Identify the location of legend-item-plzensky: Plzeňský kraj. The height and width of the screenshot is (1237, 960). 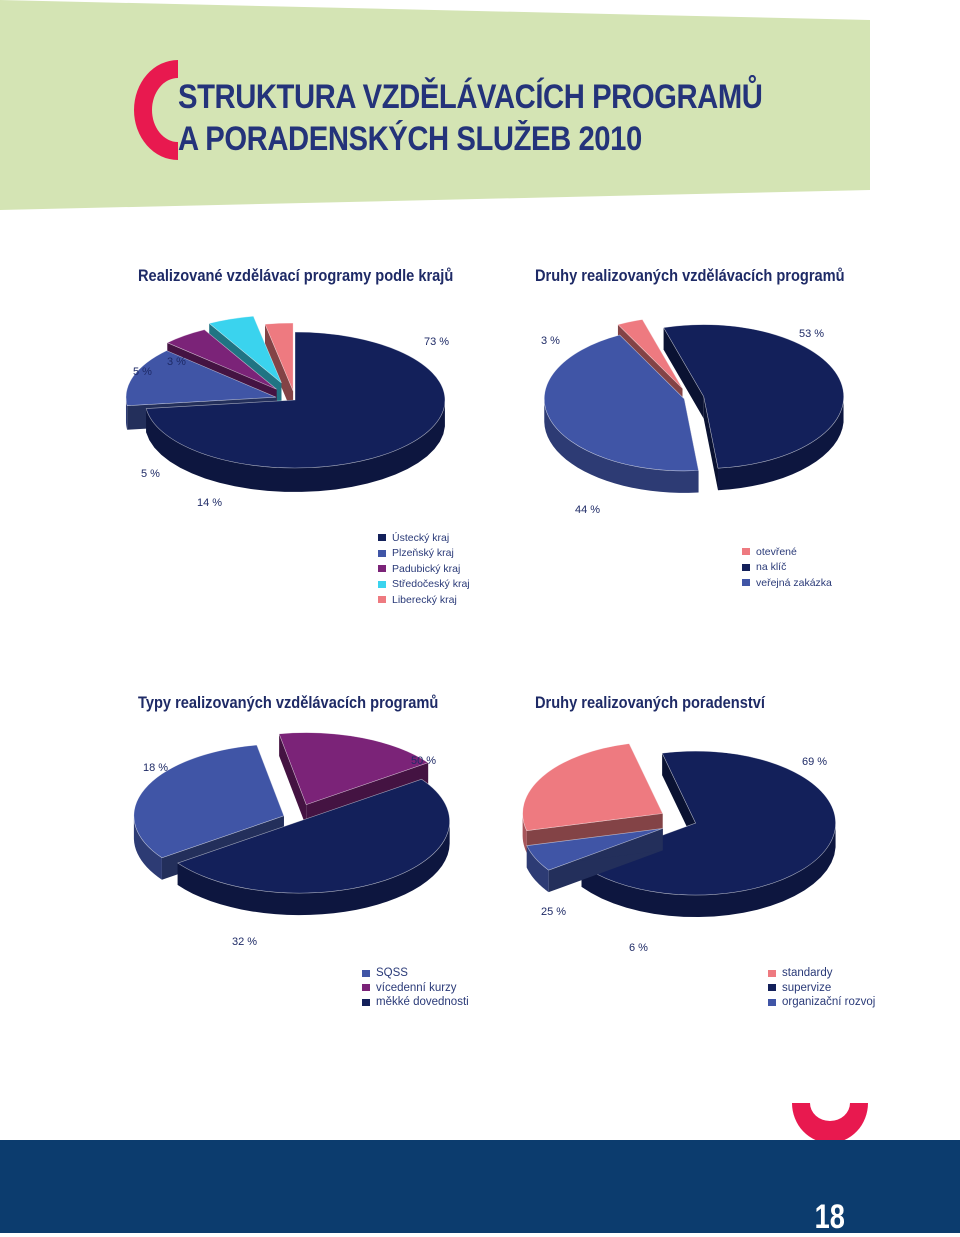
(424, 554).